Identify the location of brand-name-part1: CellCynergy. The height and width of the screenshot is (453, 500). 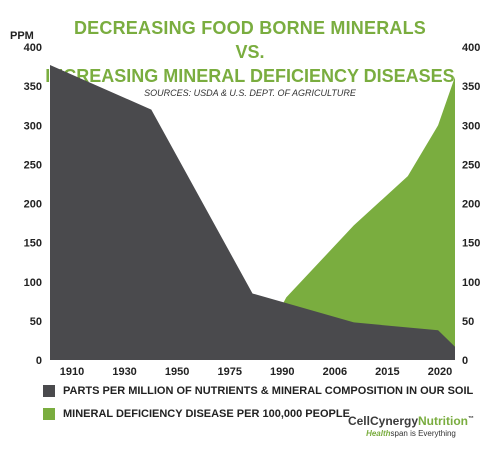
(382, 421).